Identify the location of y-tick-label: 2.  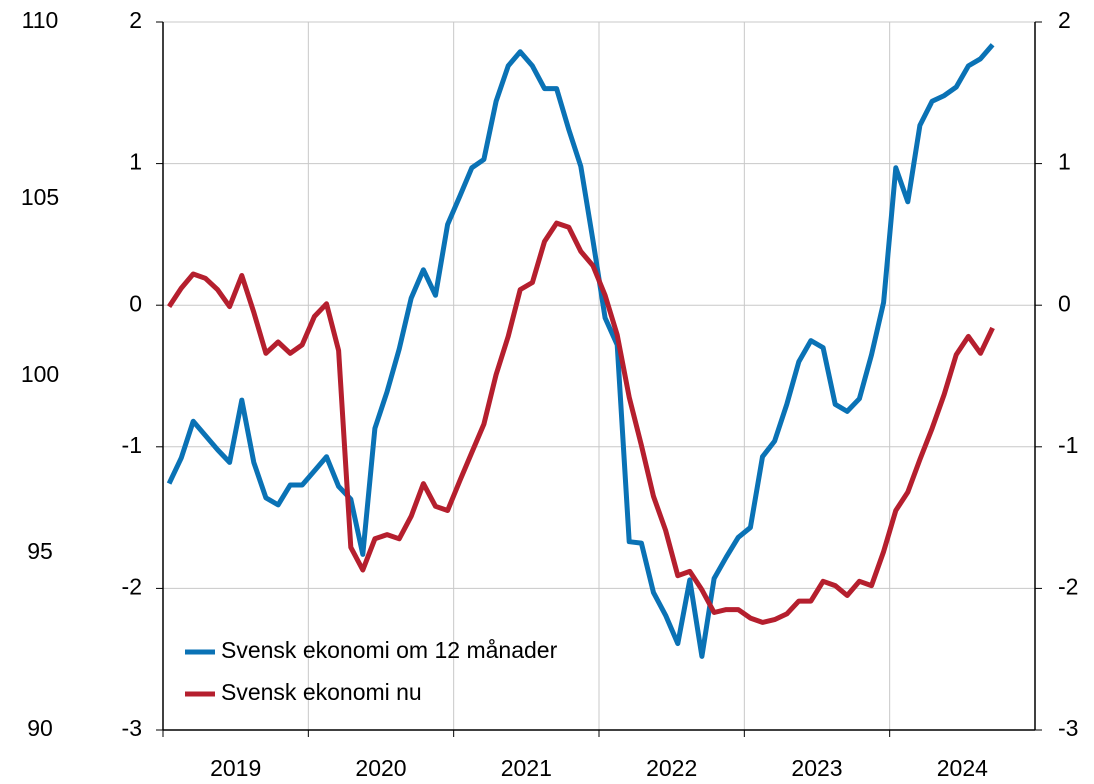
(135, 20).